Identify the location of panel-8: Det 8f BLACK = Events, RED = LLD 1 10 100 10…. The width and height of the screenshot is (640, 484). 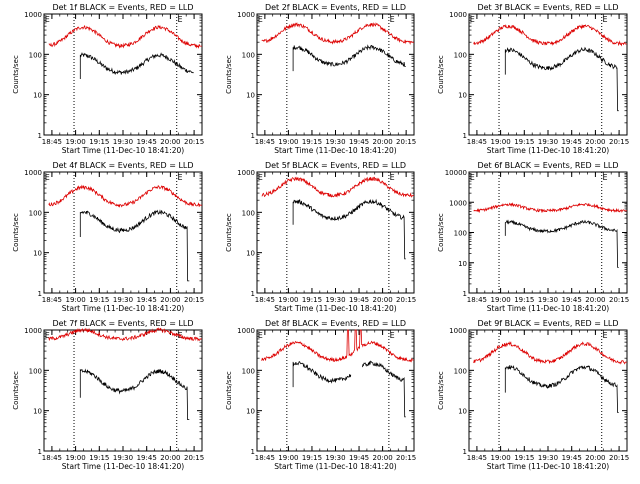
(320, 395).